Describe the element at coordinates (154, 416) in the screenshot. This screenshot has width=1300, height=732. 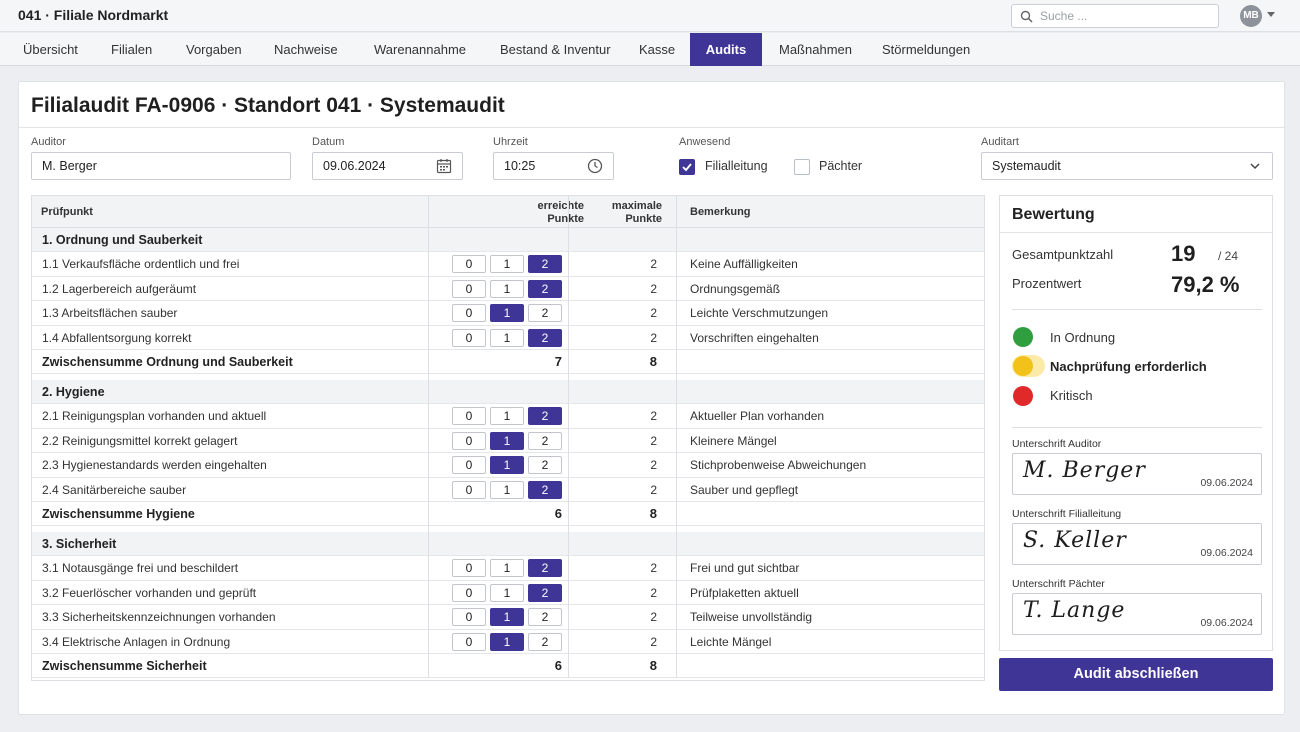
I see `item-label: 2.1 Reinigungsplan vorhanden und aktuell` at that location.